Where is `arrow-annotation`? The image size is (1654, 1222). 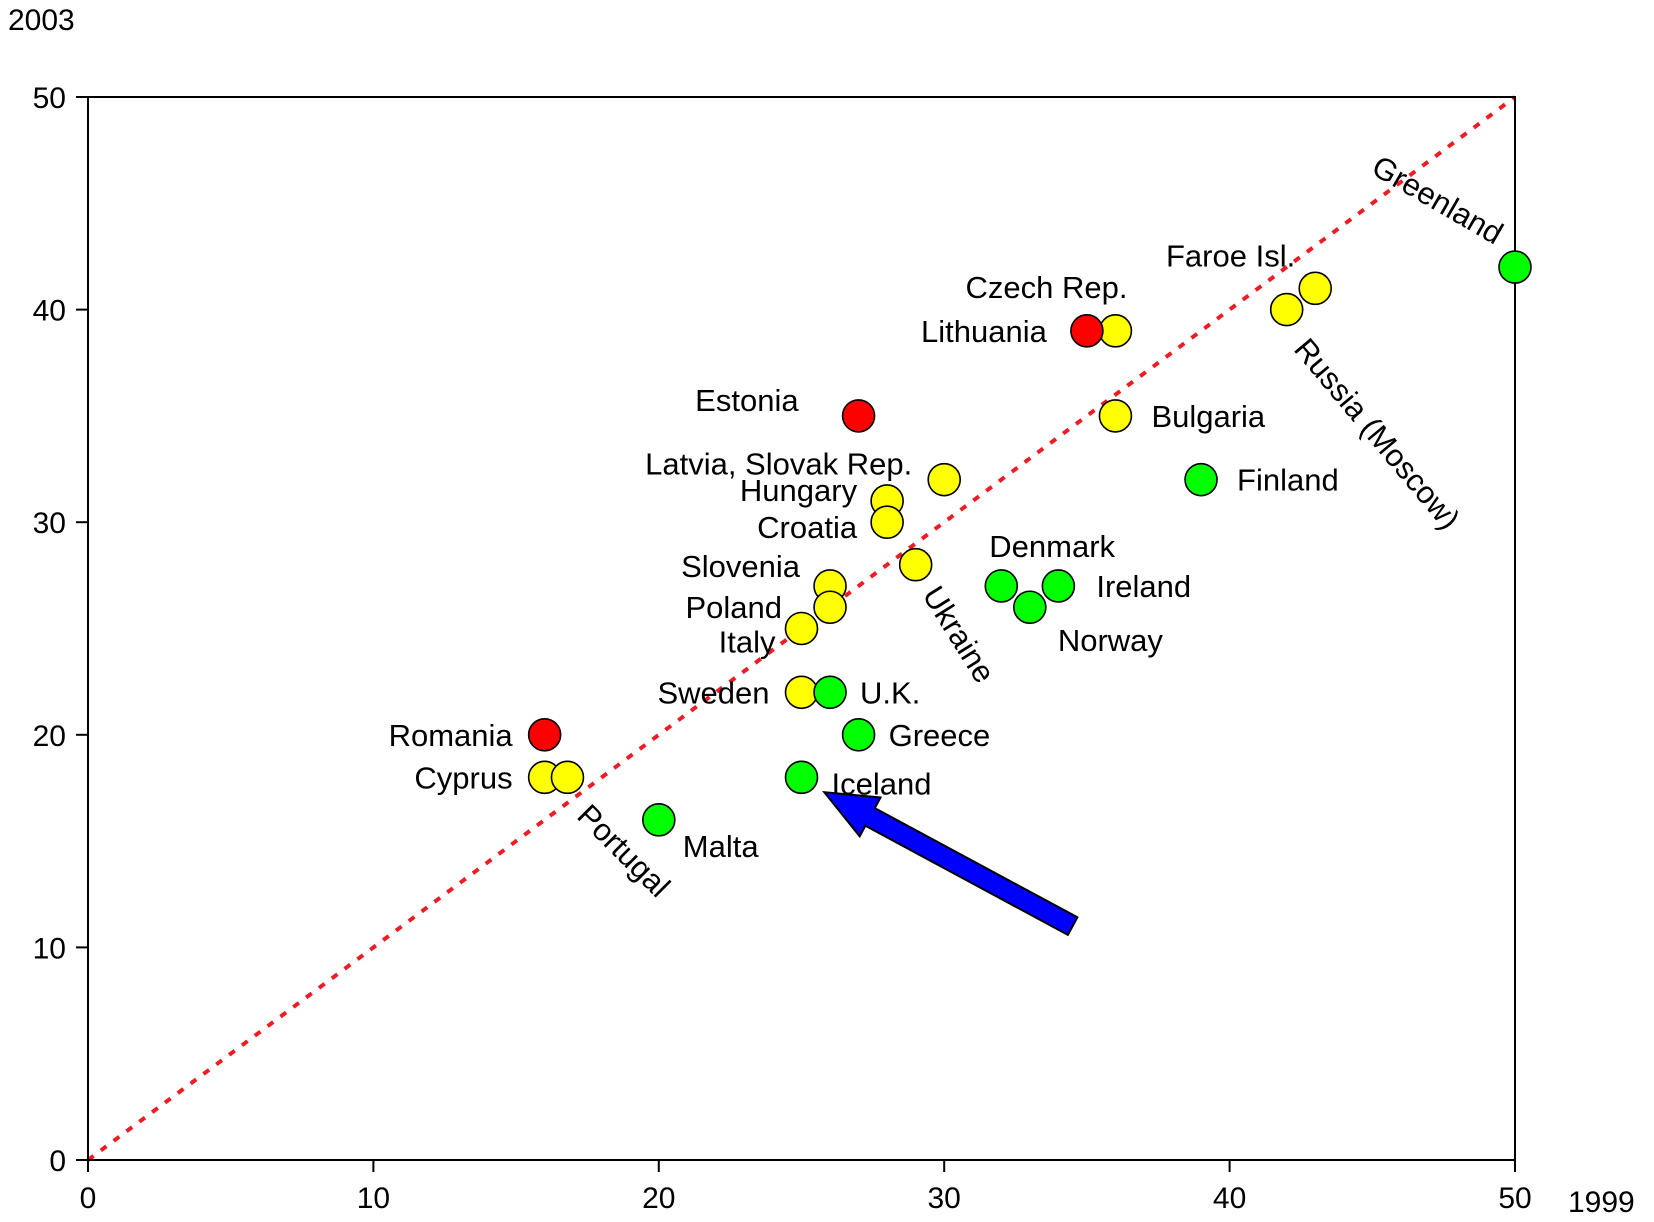 arrow-annotation is located at coordinates (950, 863).